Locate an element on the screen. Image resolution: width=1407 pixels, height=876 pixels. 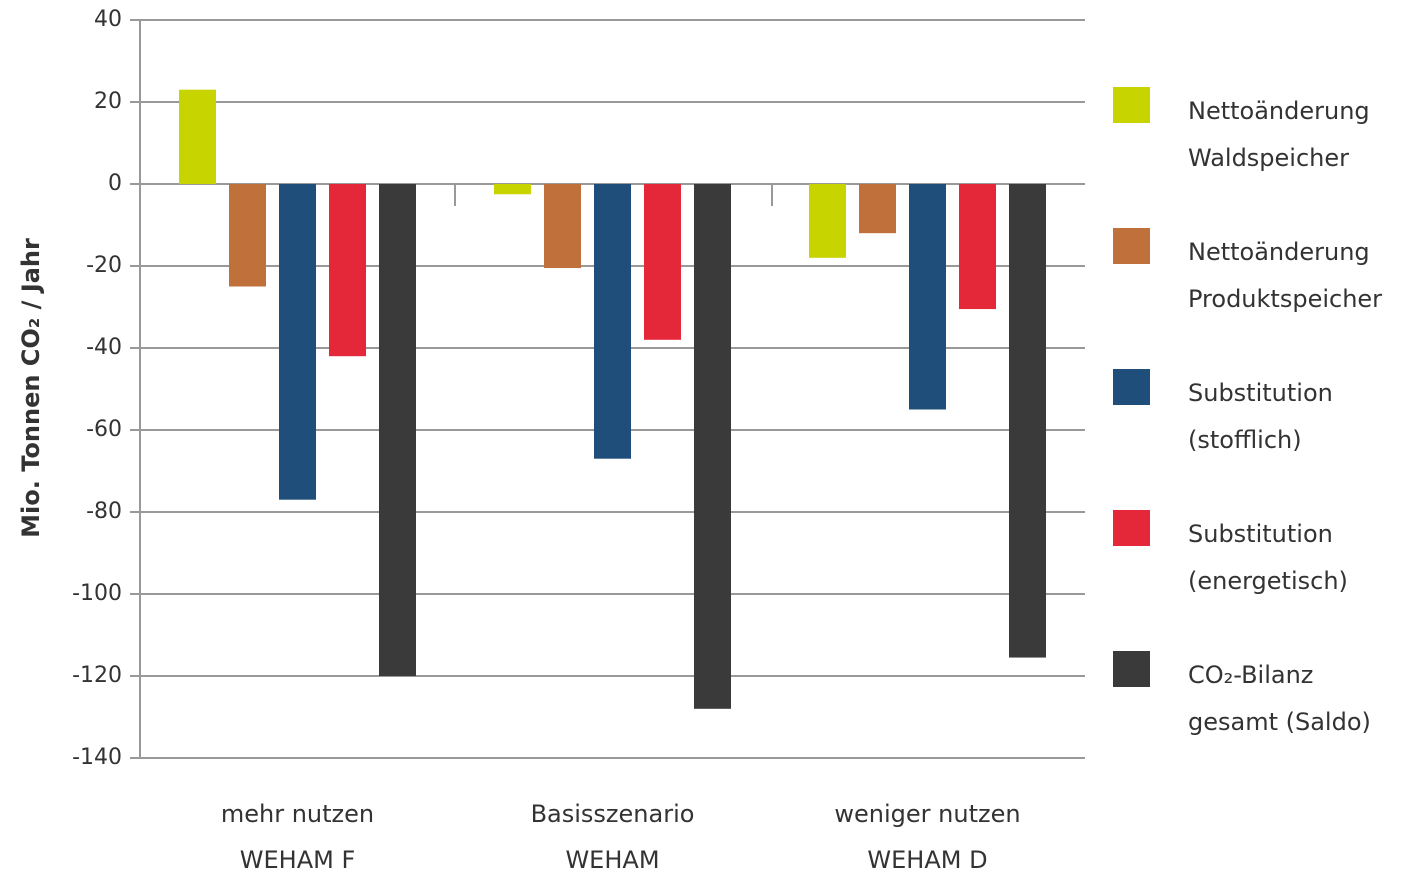
y-tick-label: -20 is located at coordinates (104, 265).